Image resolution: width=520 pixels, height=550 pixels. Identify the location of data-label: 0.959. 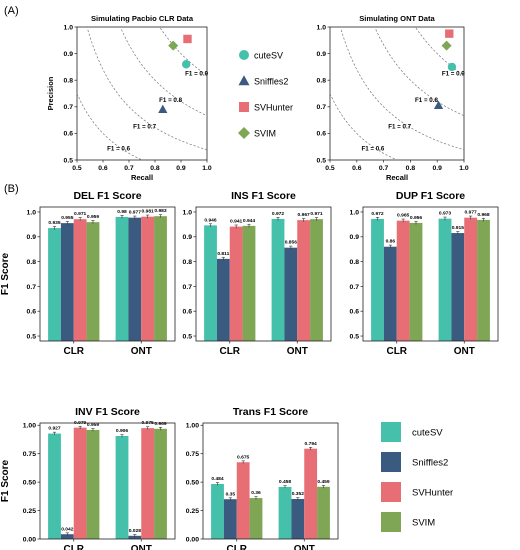
(93, 217).